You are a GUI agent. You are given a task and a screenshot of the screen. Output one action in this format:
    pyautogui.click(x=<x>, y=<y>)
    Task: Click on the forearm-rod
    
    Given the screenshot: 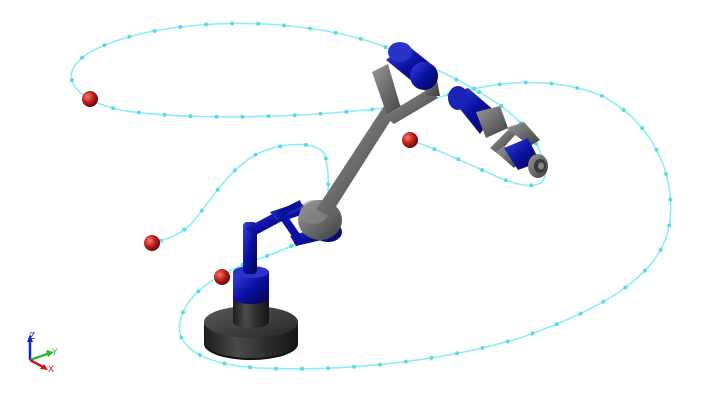 What is the action you would take?
    pyautogui.click(x=356, y=161)
    